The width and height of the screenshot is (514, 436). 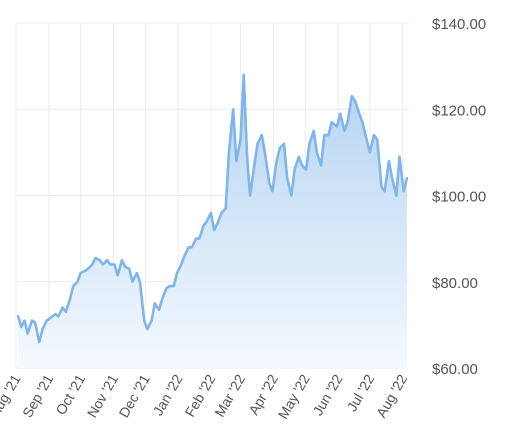 I want to click on y-tick-label: $80.00, so click(x=455, y=283).